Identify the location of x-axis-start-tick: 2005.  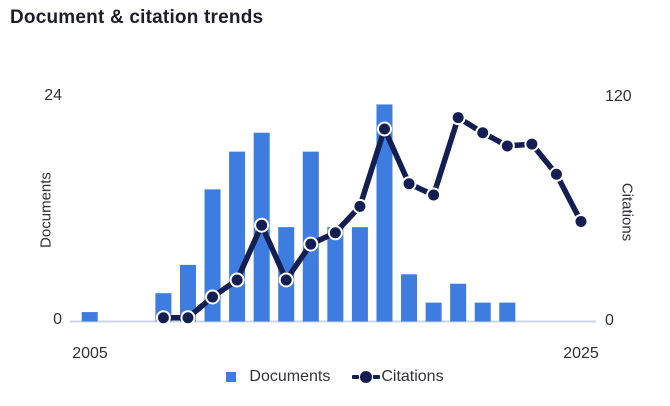
(90, 353).